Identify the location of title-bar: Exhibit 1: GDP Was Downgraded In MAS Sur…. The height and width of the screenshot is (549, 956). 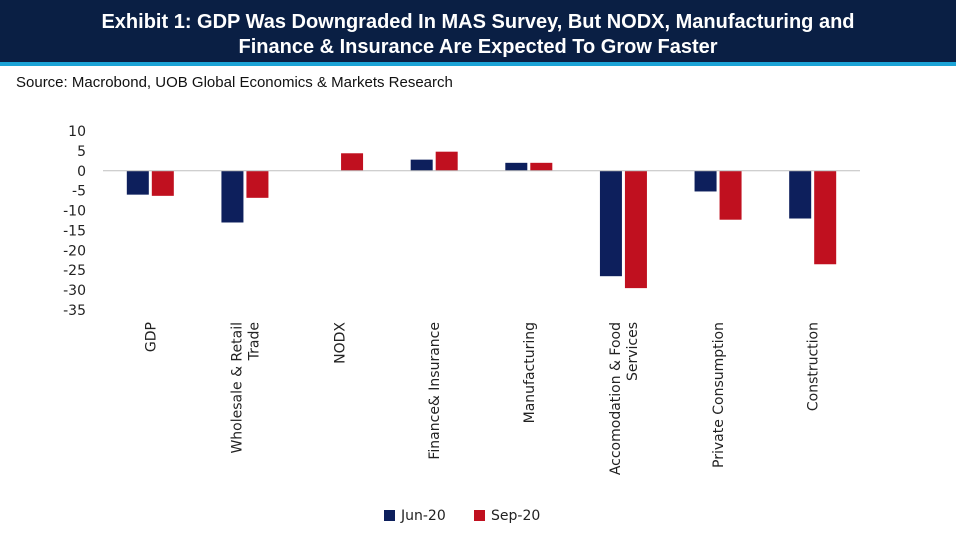
(478, 33).